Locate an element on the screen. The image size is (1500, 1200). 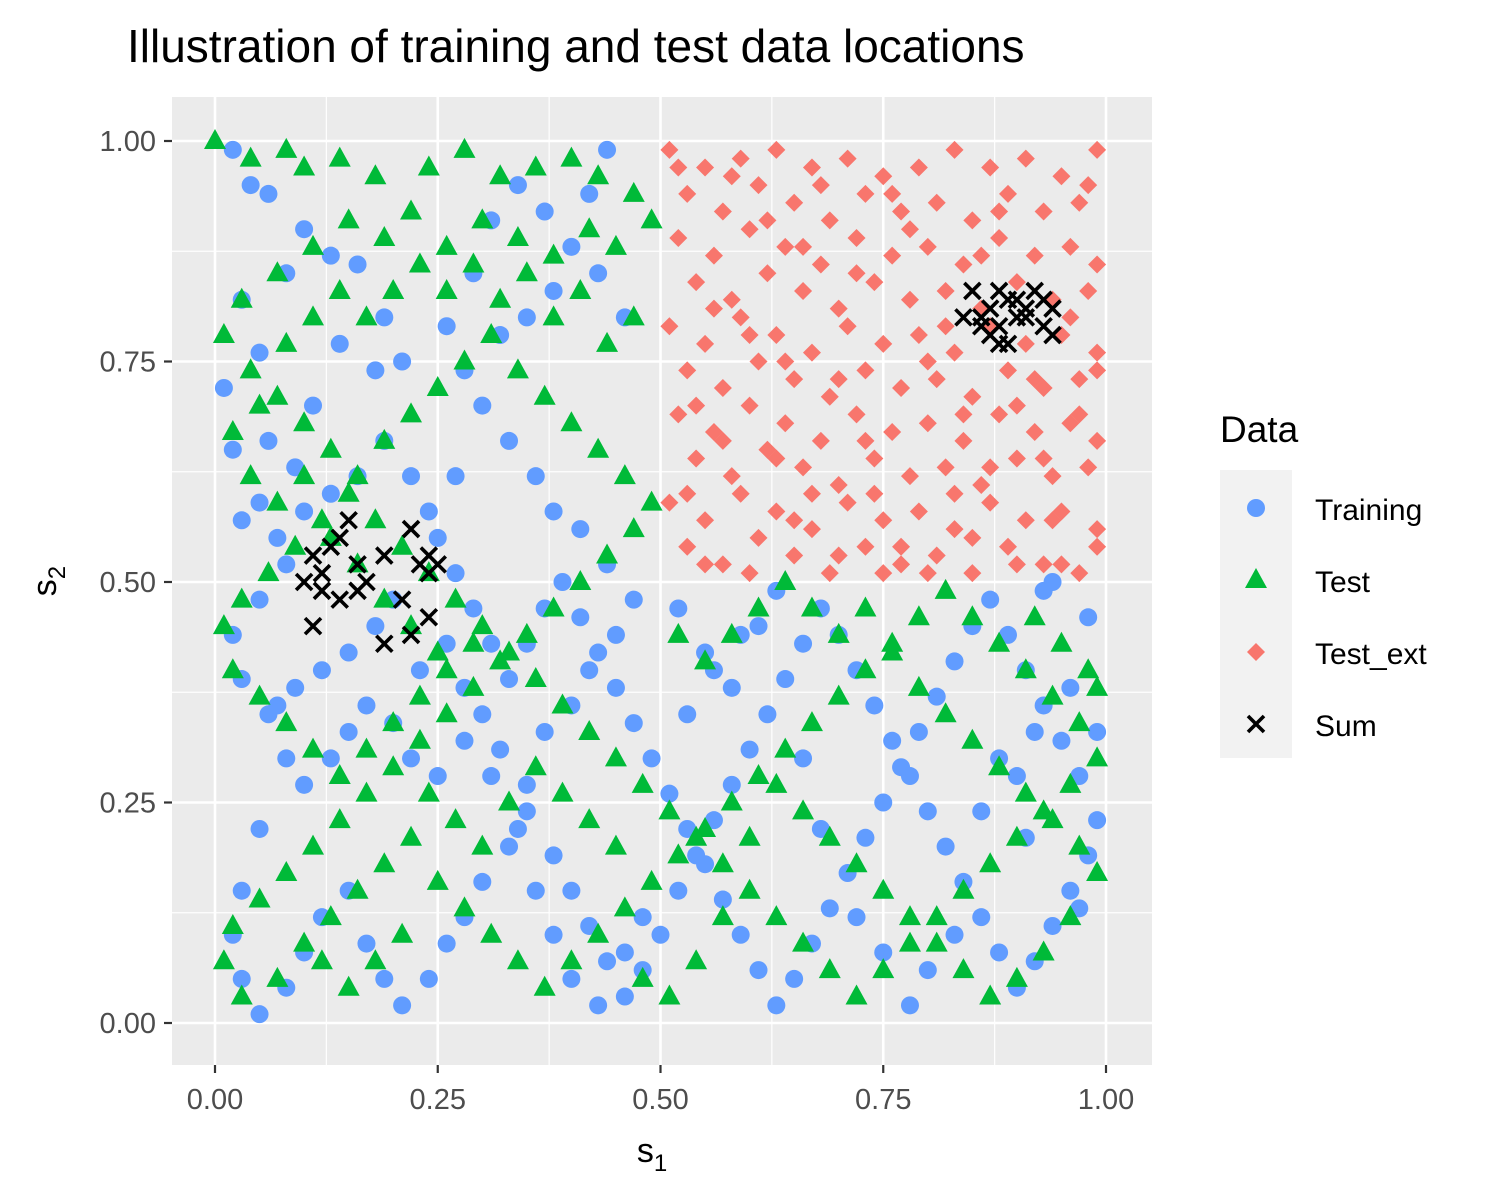
y-tick-labels: 0.00 0.25 0.50 0.75 1.00 is located at coordinates (128, 583).